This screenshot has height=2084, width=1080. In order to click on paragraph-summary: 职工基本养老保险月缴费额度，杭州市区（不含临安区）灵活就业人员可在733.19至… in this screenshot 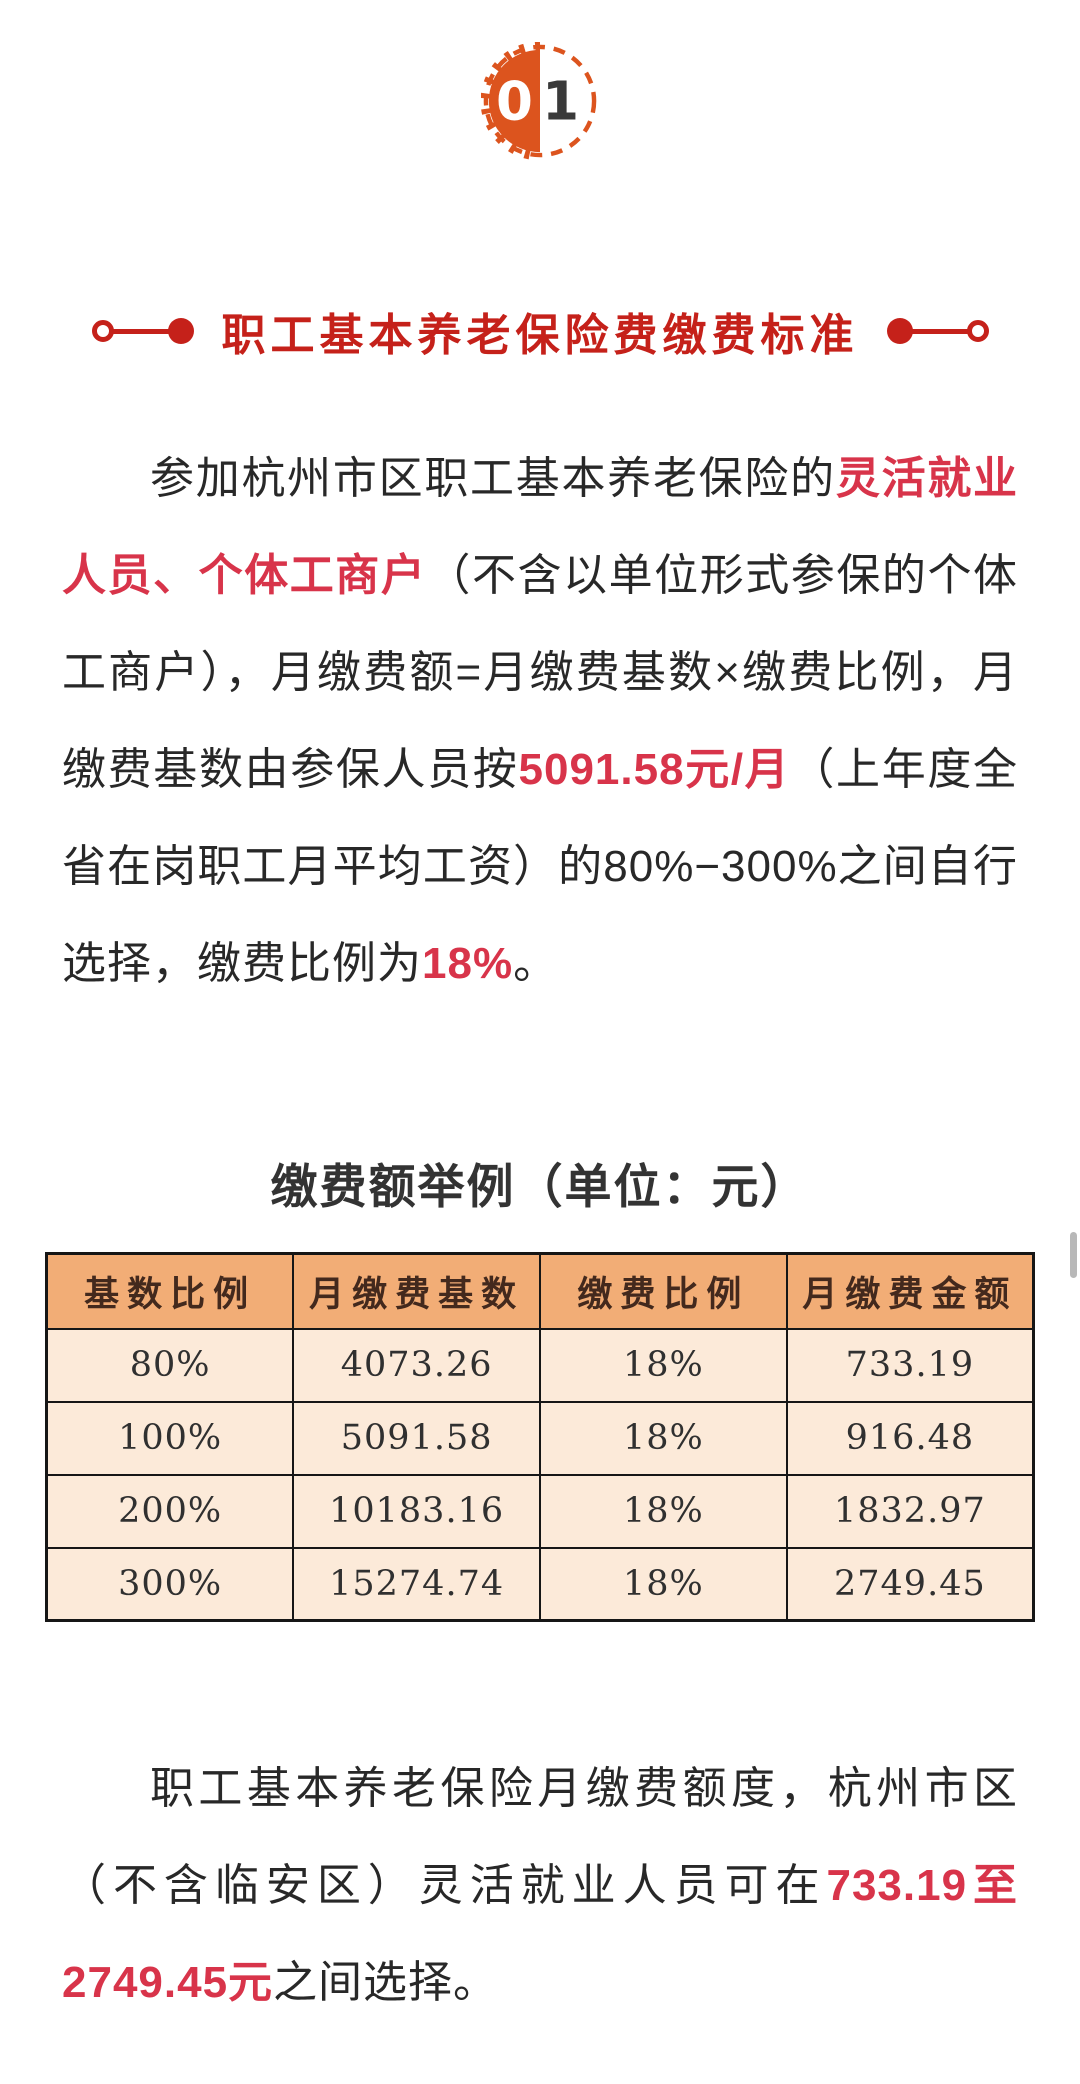, I will do `click(540, 1885)`.